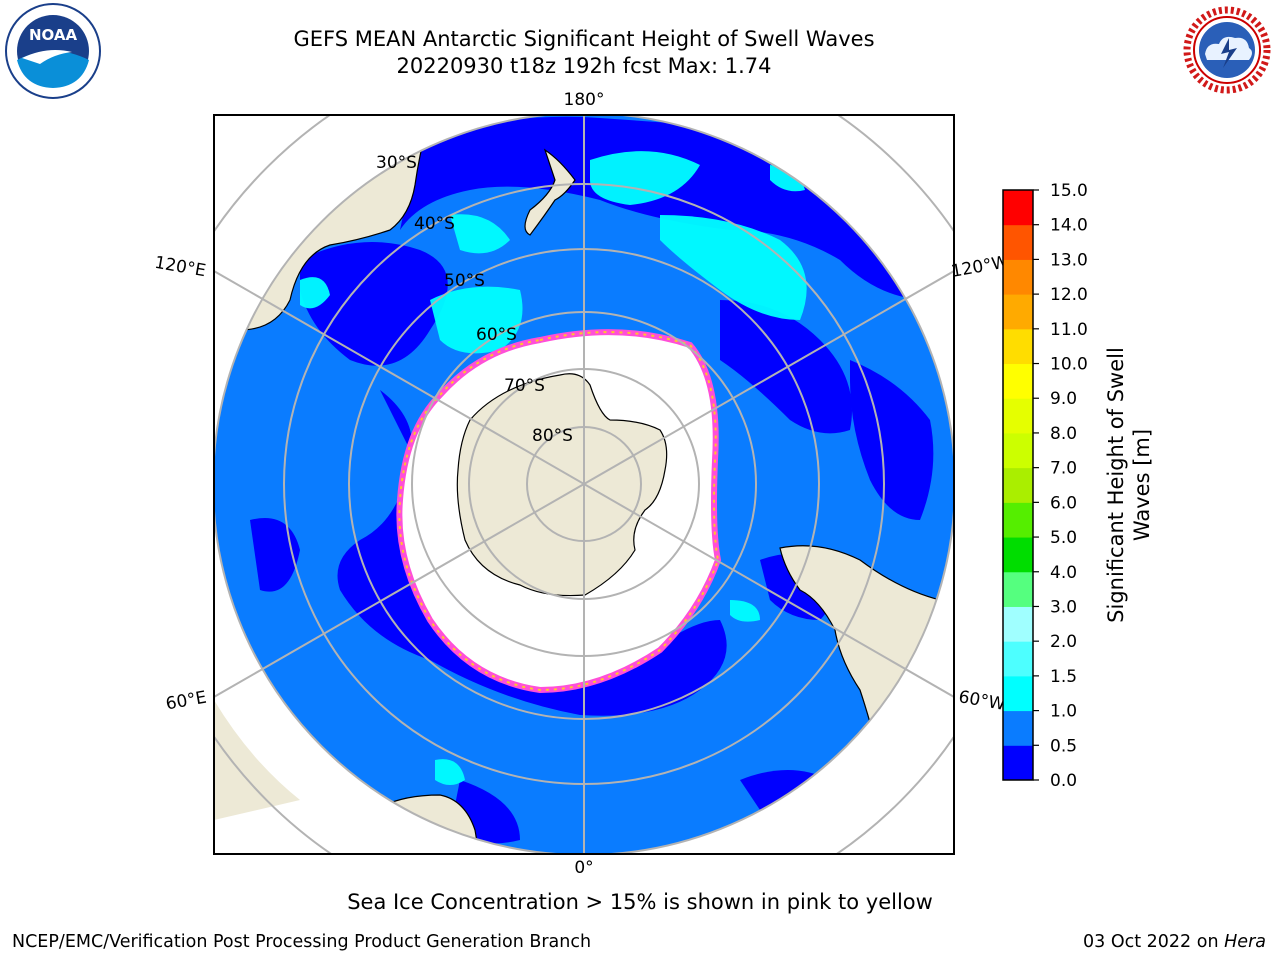  What do you see at coordinates (1069, 365) in the screenshot?
I see `colorbar-tick-label: 10.0` at bounding box center [1069, 365].